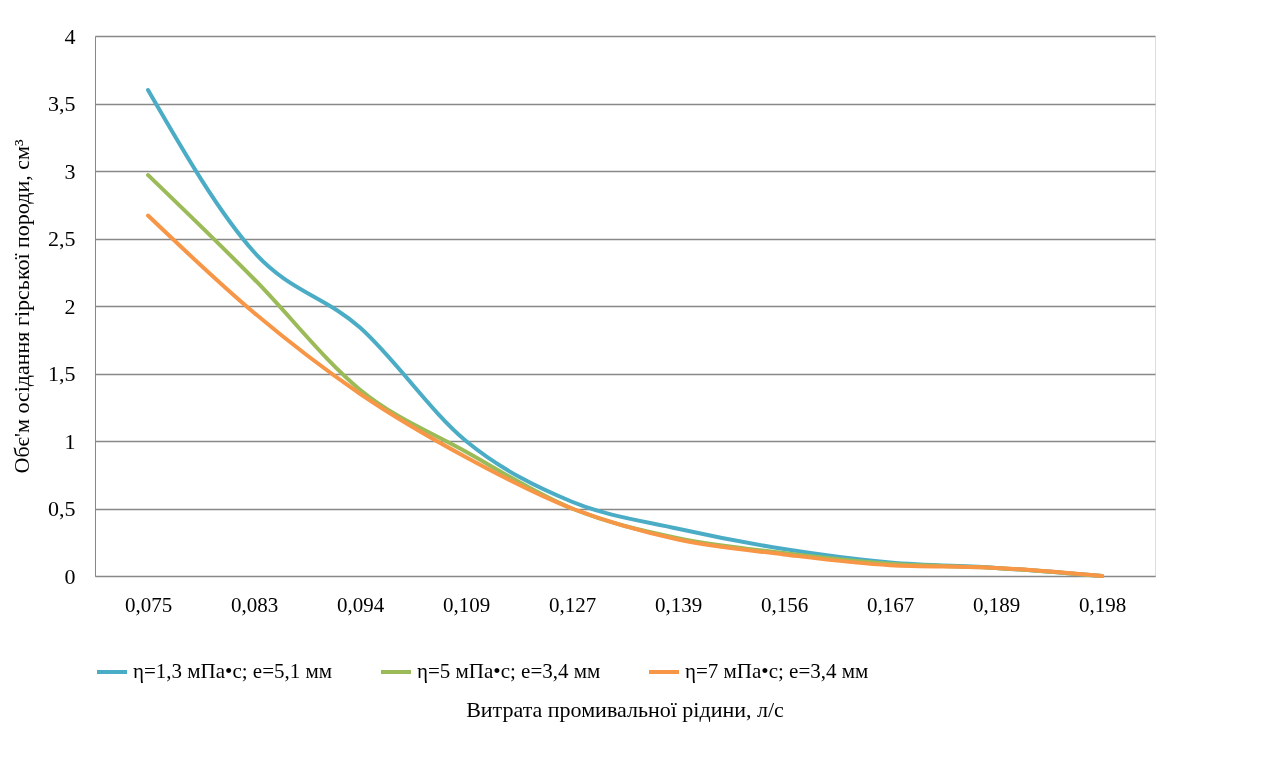 This screenshot has height=778, width=1261. What do you see at coordinates (784, 604) in the screenshot?
I see `x-tick-label: 0,156` at bounding box center [784, 604].